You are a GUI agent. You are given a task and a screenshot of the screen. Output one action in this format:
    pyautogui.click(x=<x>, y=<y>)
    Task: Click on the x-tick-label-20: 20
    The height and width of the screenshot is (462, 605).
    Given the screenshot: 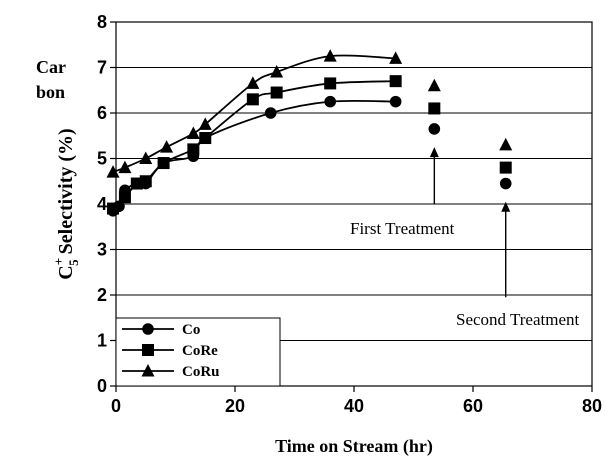 What is the action you would take?
    pyautogui.click(x=235, y=406)
    